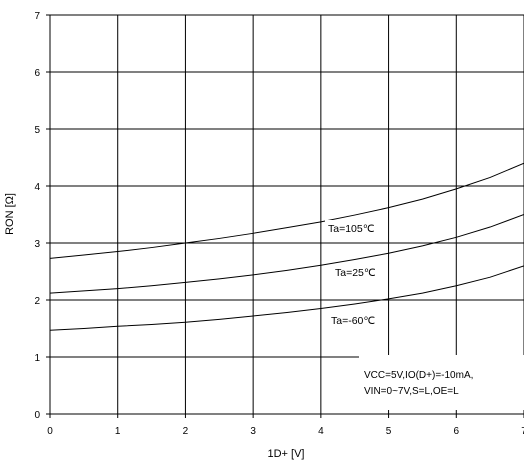 This screenshot has width=524, height=464. Describe the element at coordinates (50, 431) in the screenshot. I see `x-tick-label-0: 0` at that location.